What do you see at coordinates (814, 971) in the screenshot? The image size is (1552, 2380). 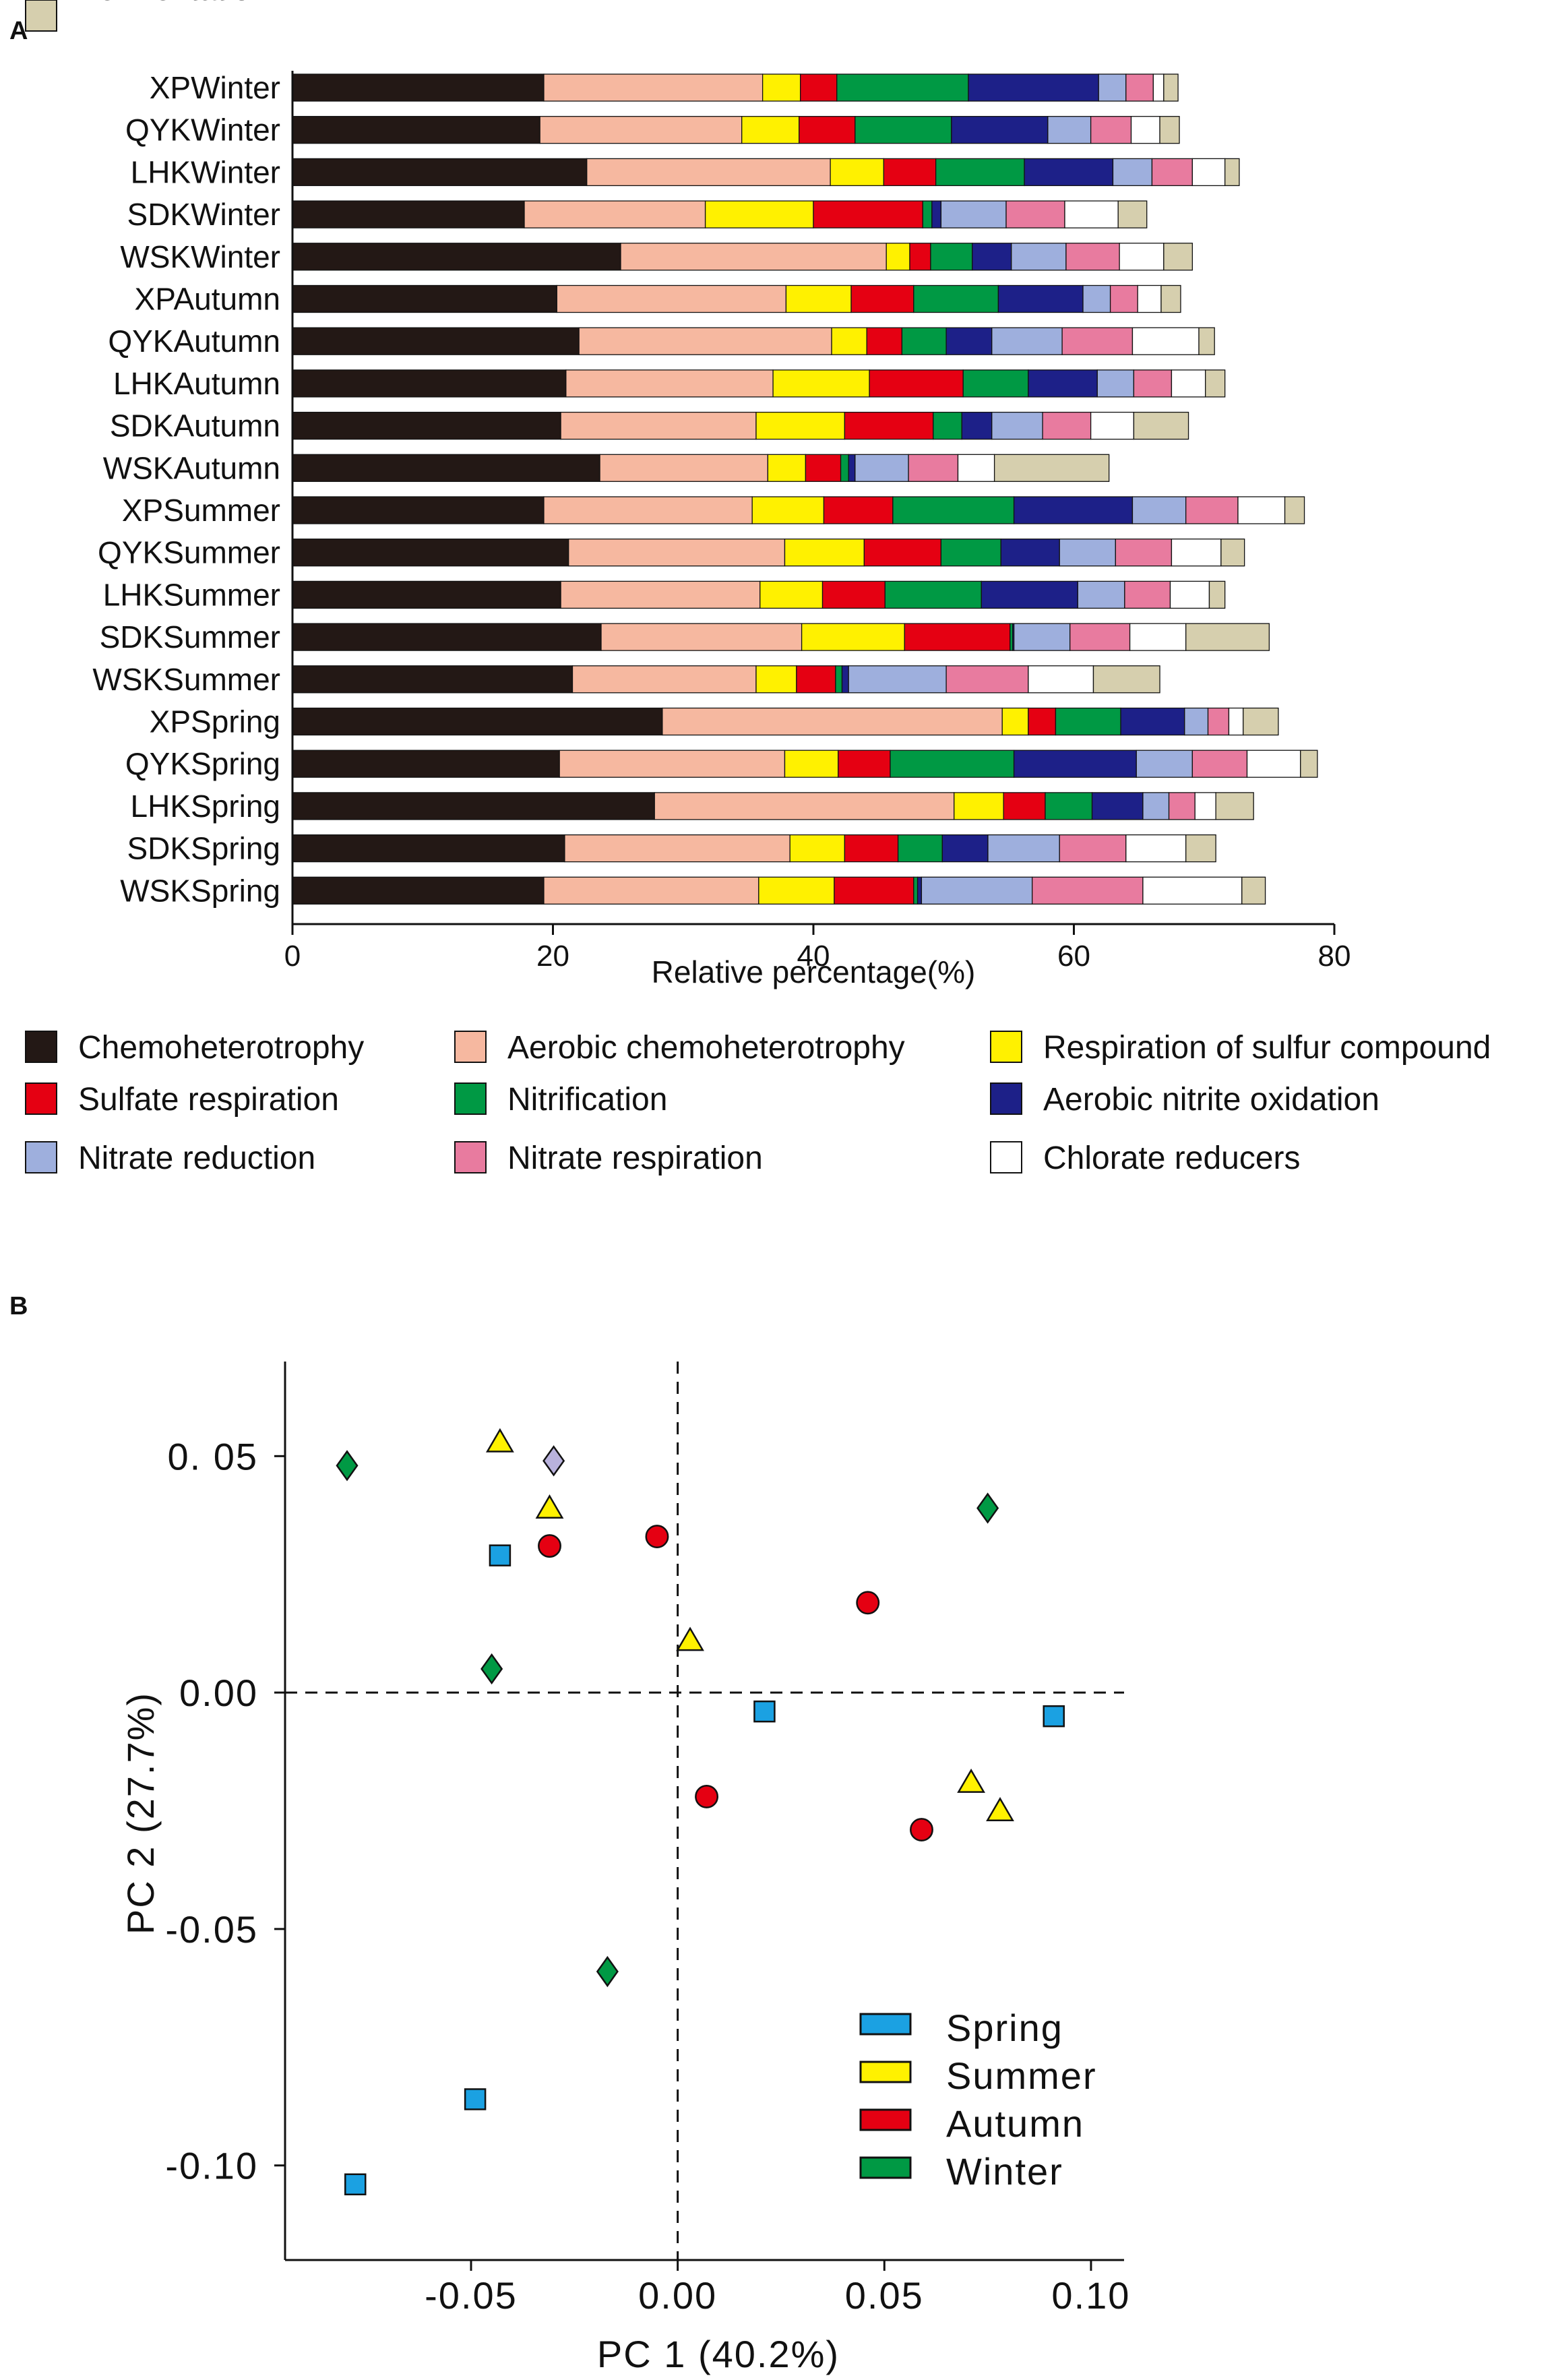 I see `x-axis-label: Relative percentage(%)` at bounding box center [814, 971].